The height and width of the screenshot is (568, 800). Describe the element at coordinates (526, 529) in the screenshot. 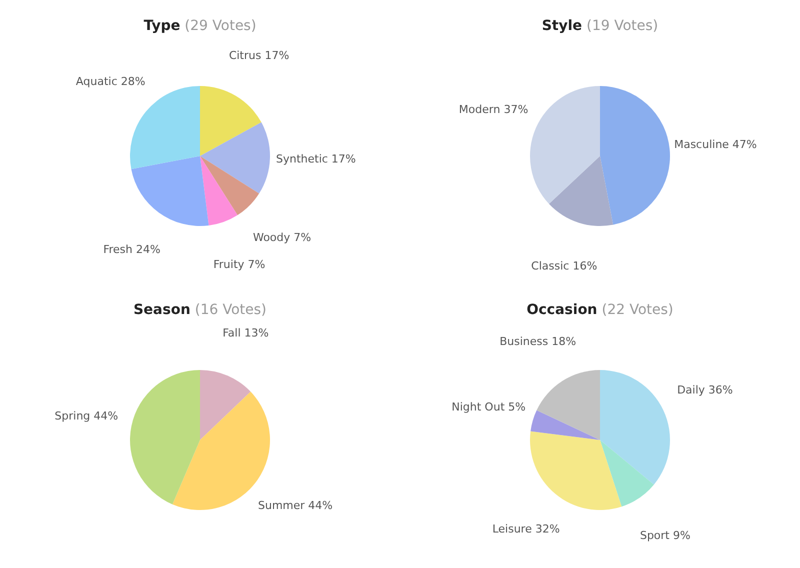

I see `slice-label: Leisure 32%` at that location.